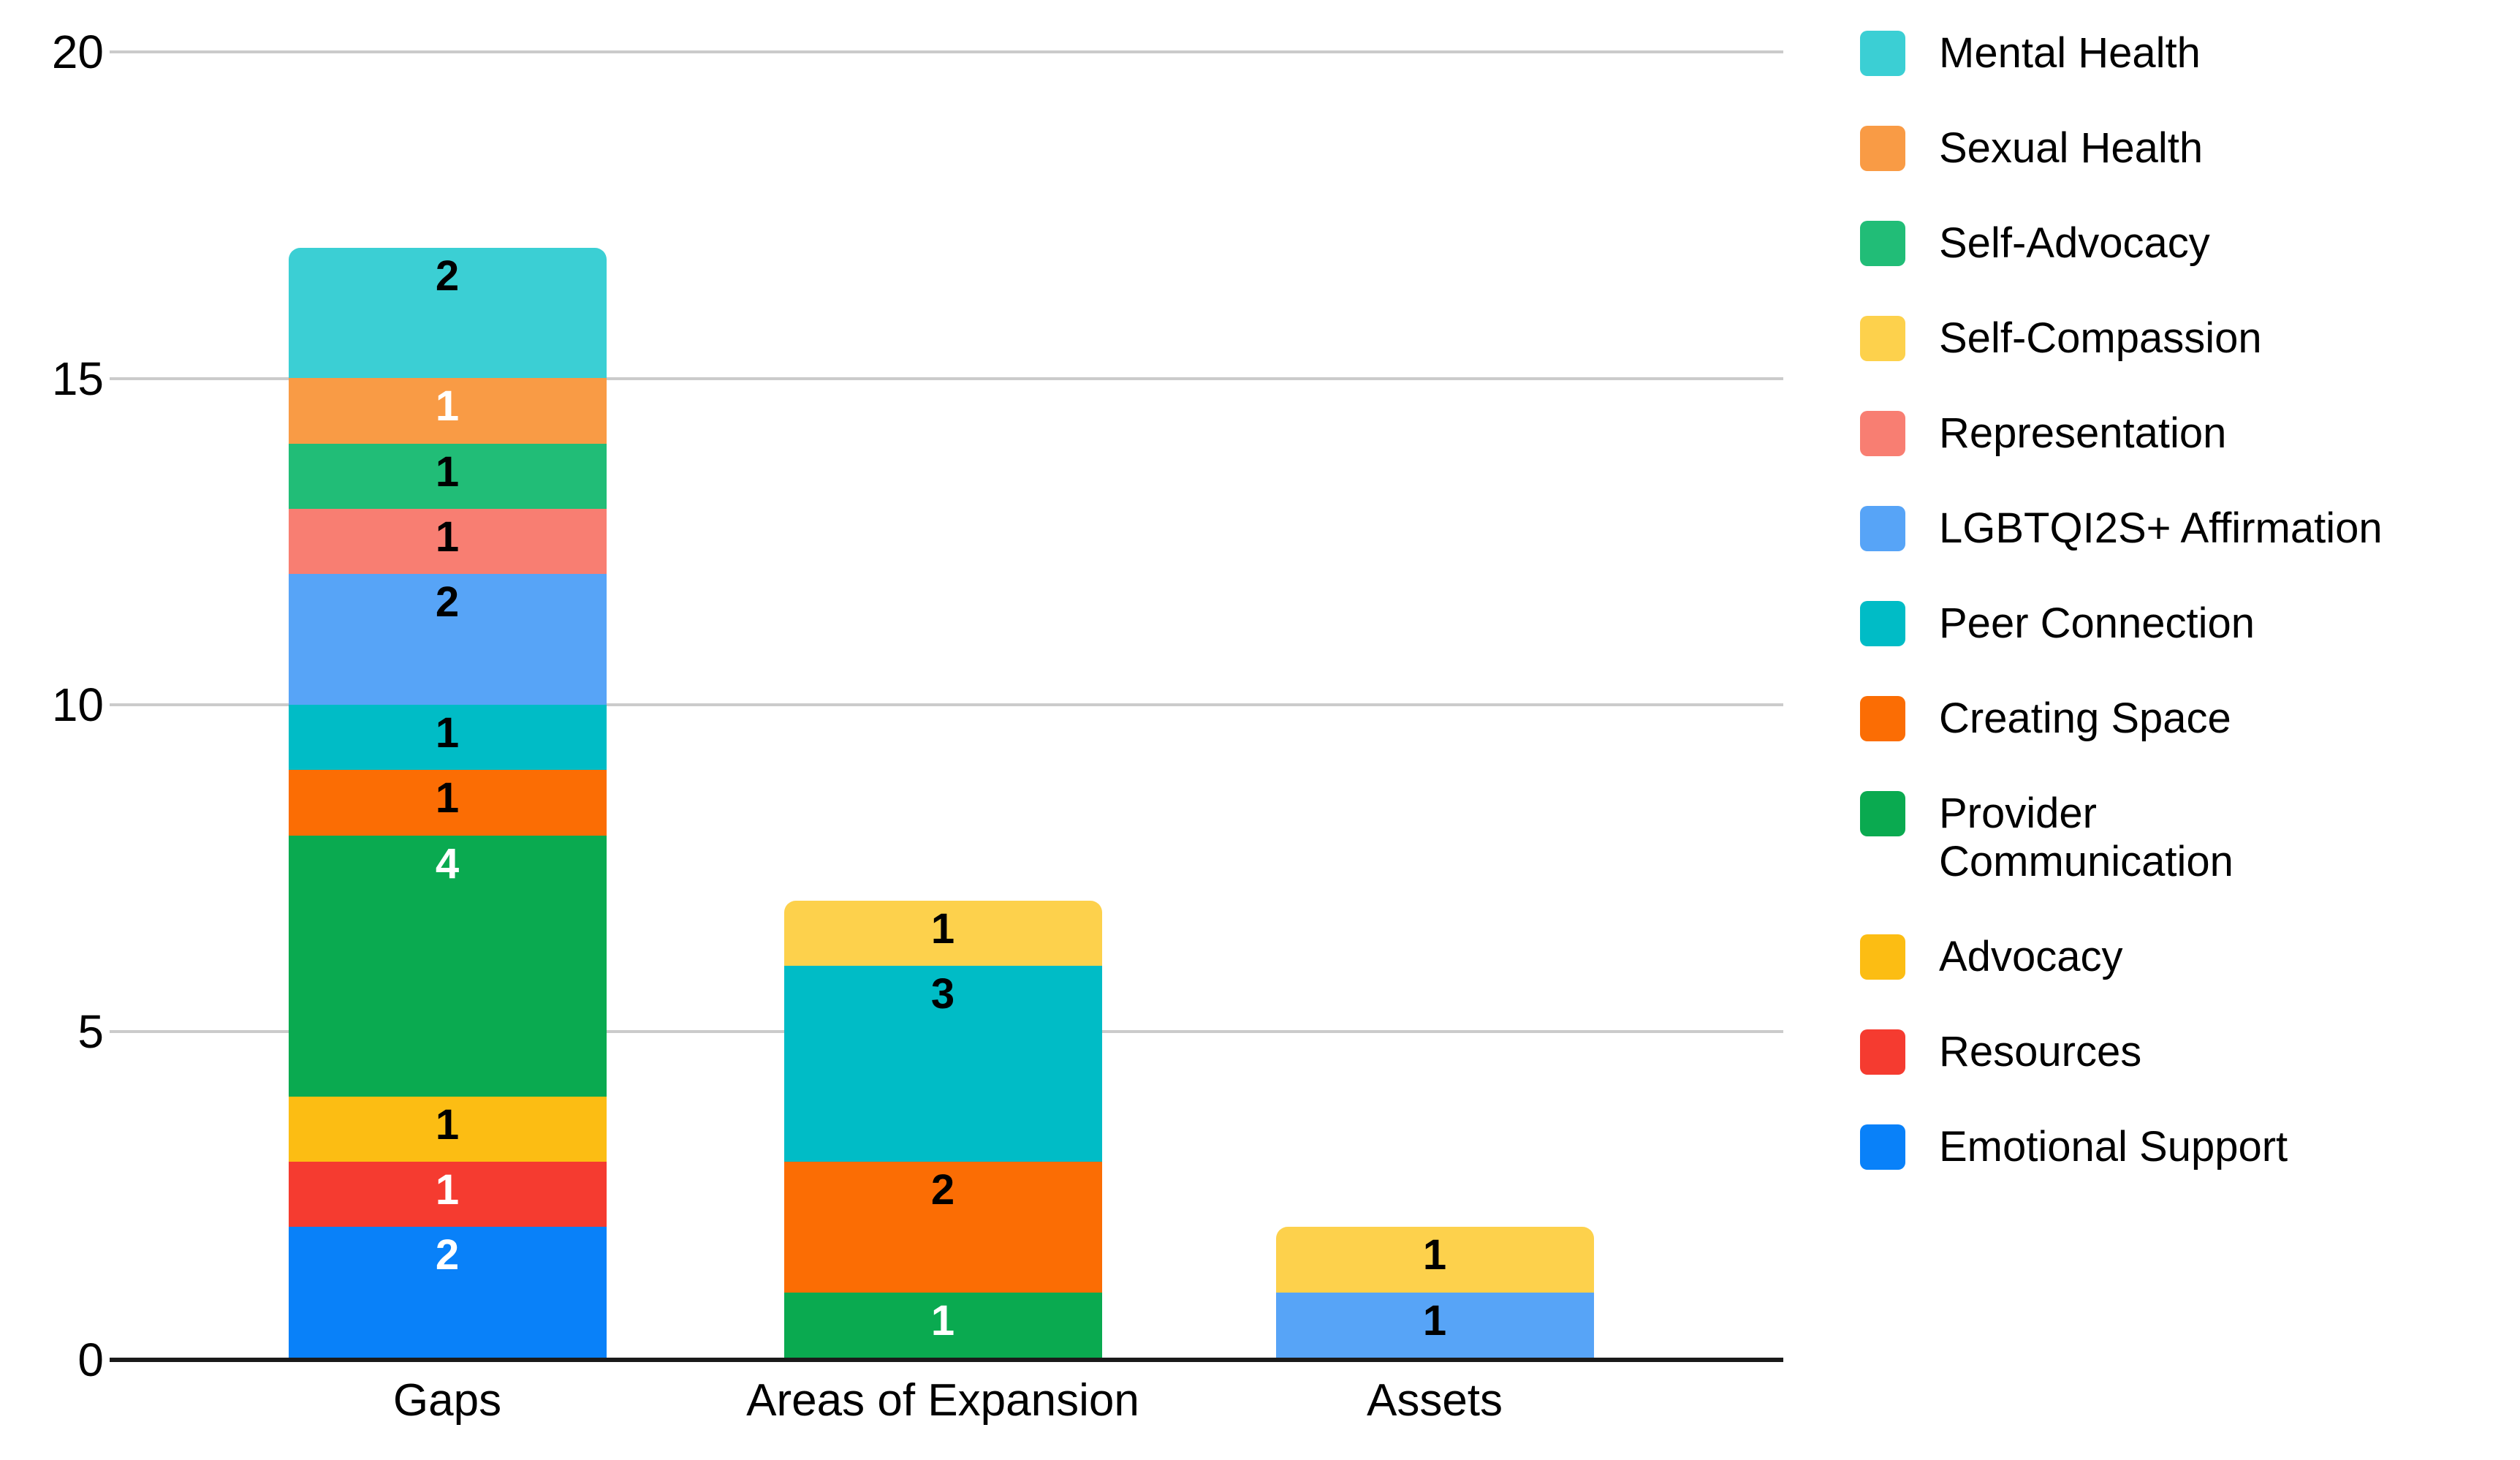 The image size is (2520, 1460). I want to click on legend-label-line: Self-Advocacy, so click(2074, 243).